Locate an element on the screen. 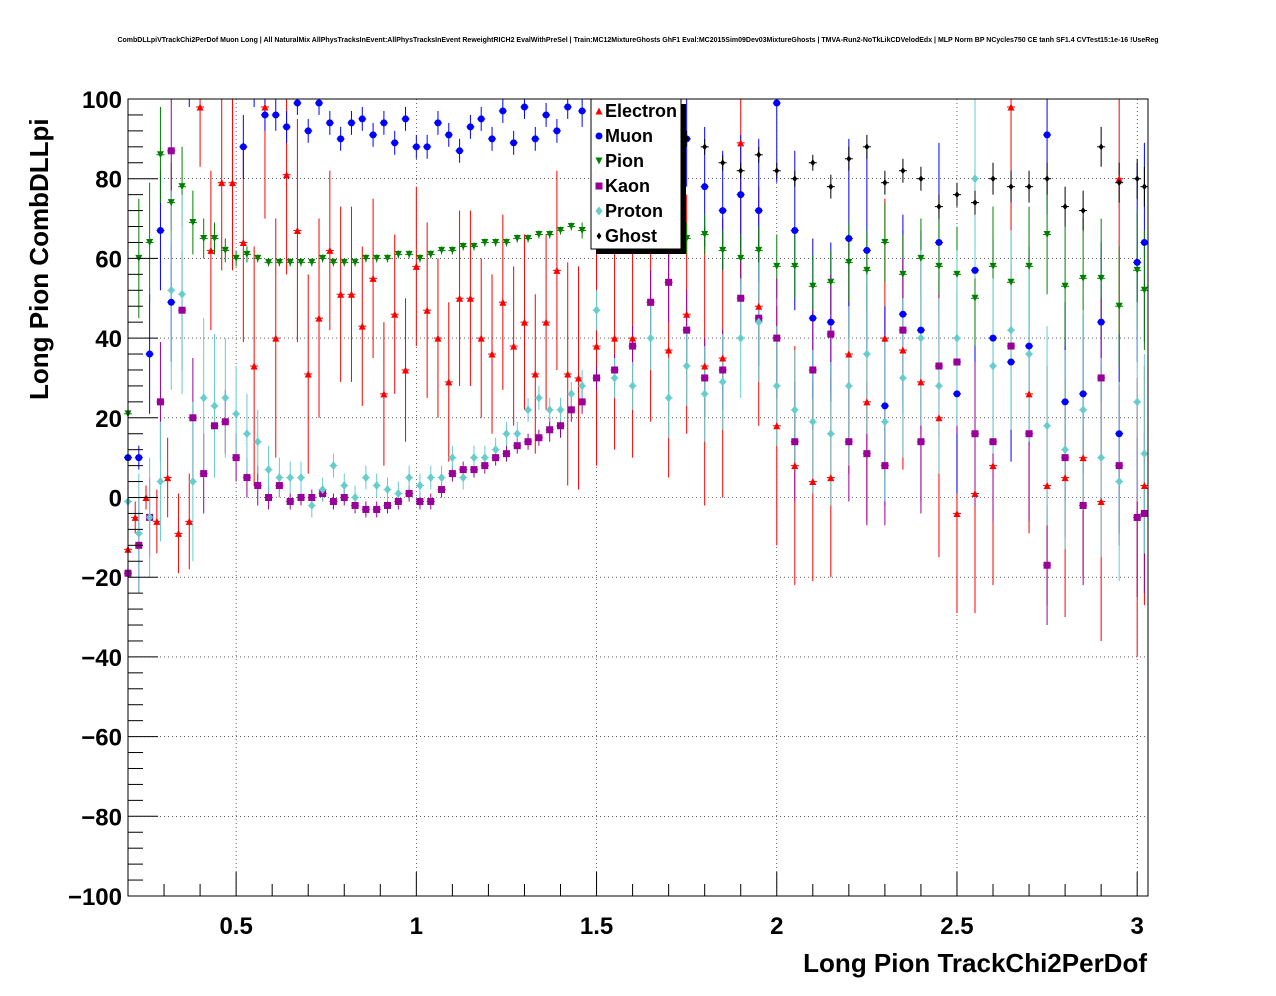 The image size is (1276, 996). y-tick-label: 0 is located at coordinates (115, 499).